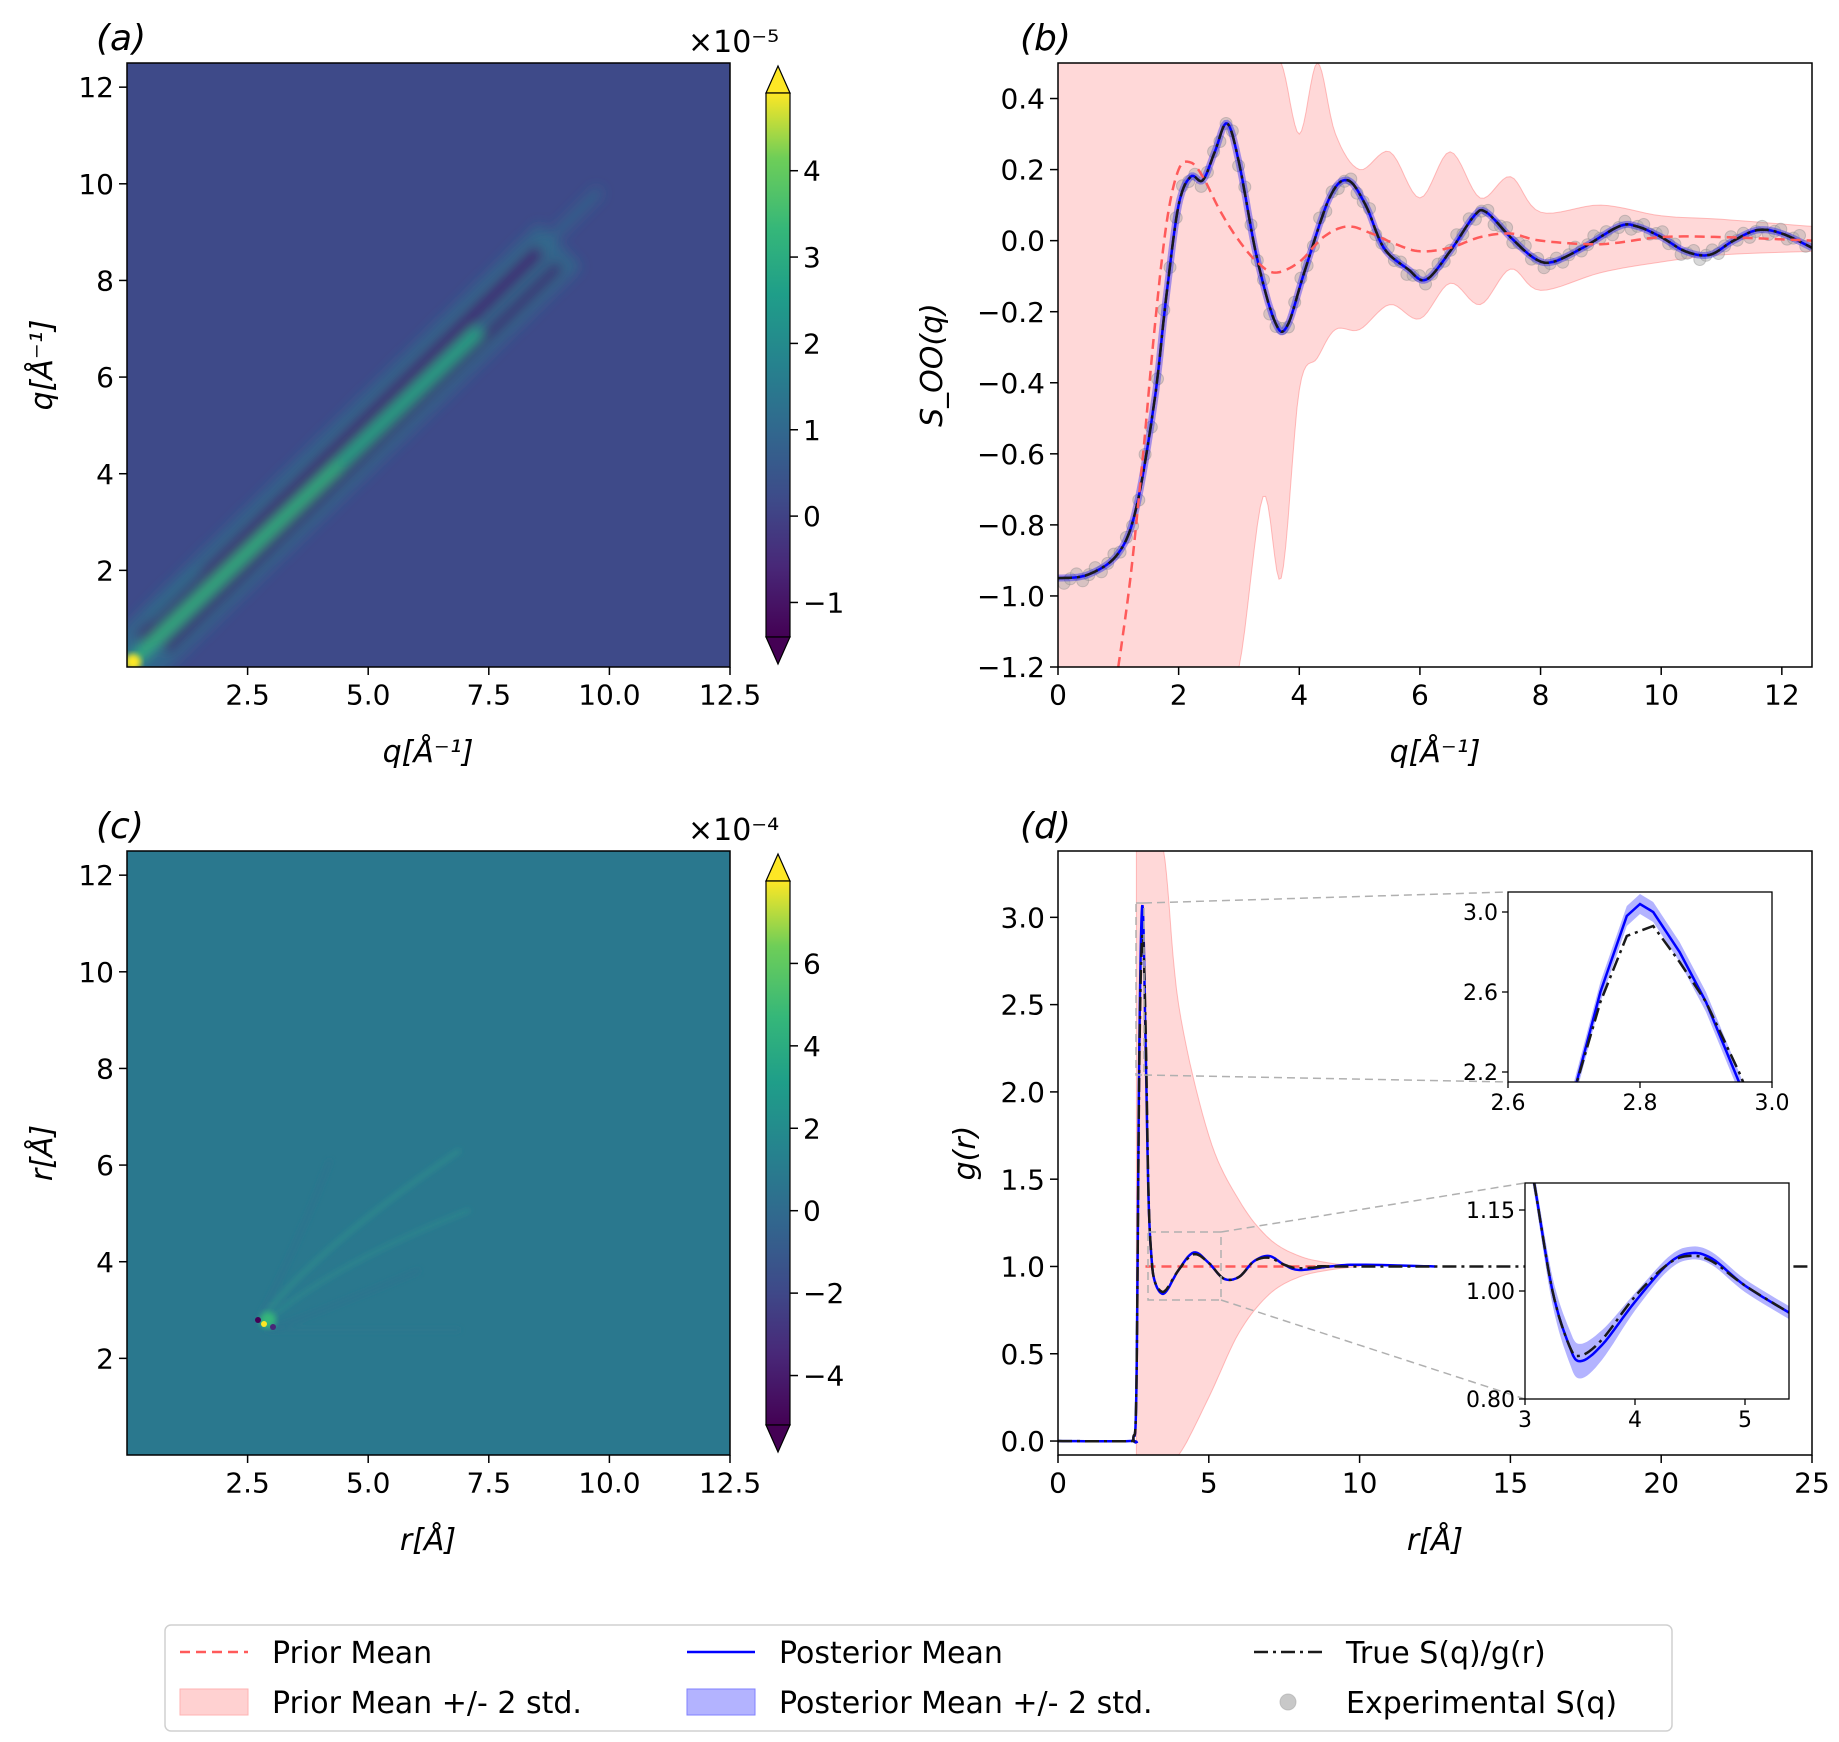 The image size is (1839, 1742). What do you see at coordinates (812, 1046) in the screenshot?
I see `c-cbtick-label-4: 4` at bounding box center [812, 1046].